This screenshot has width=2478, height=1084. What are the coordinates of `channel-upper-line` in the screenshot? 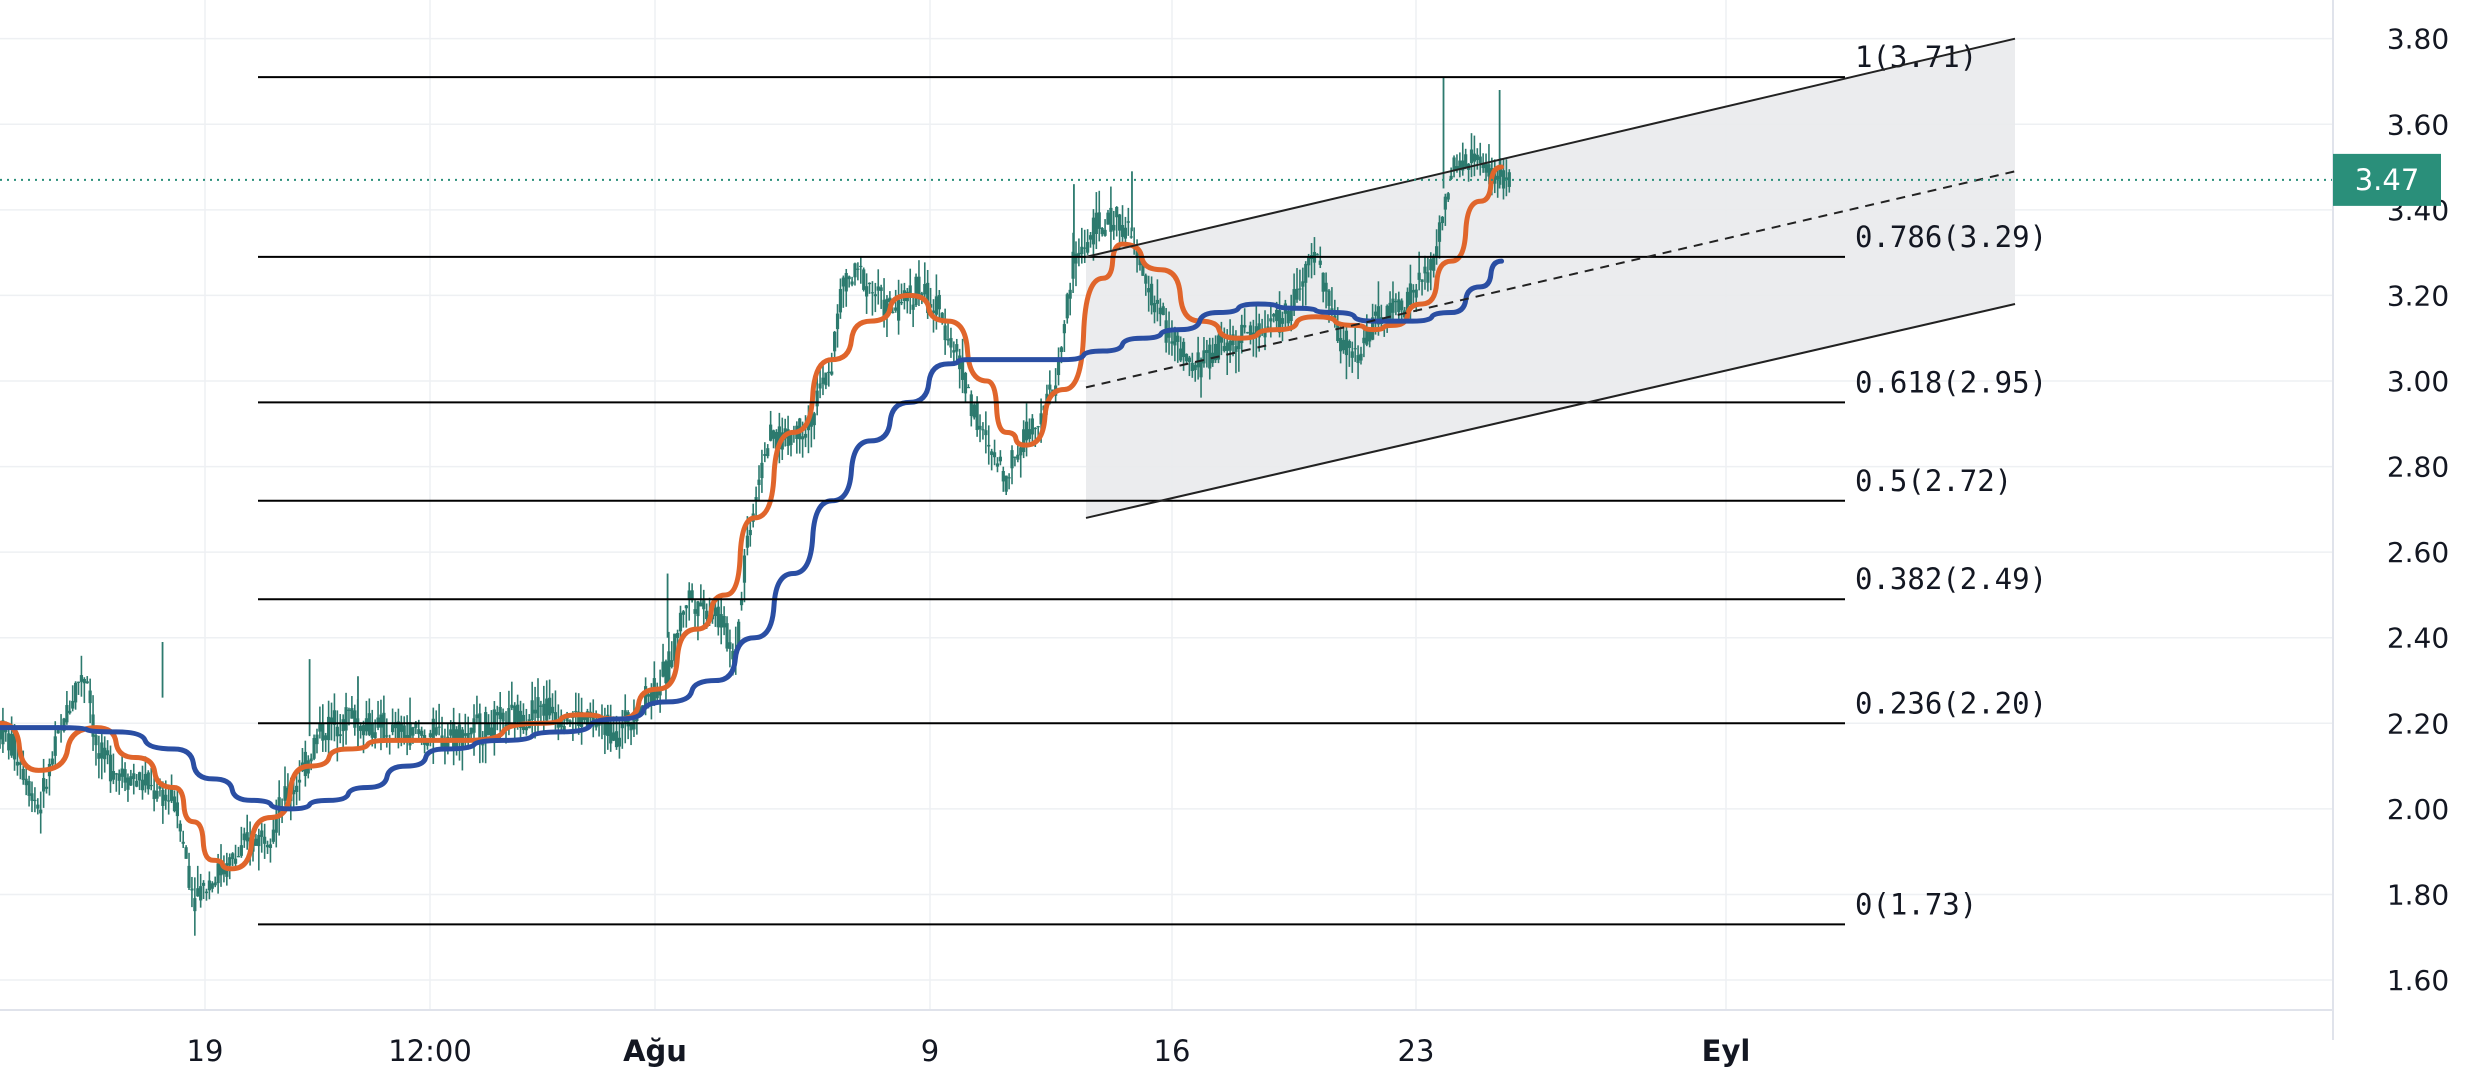 It's located at (1550, 147).